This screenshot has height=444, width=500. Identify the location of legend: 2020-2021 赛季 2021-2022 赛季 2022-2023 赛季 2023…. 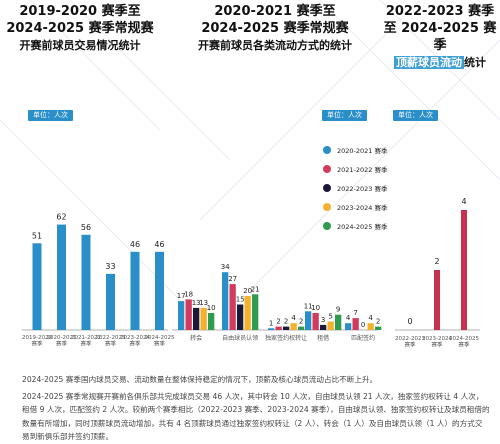
(355, 187).